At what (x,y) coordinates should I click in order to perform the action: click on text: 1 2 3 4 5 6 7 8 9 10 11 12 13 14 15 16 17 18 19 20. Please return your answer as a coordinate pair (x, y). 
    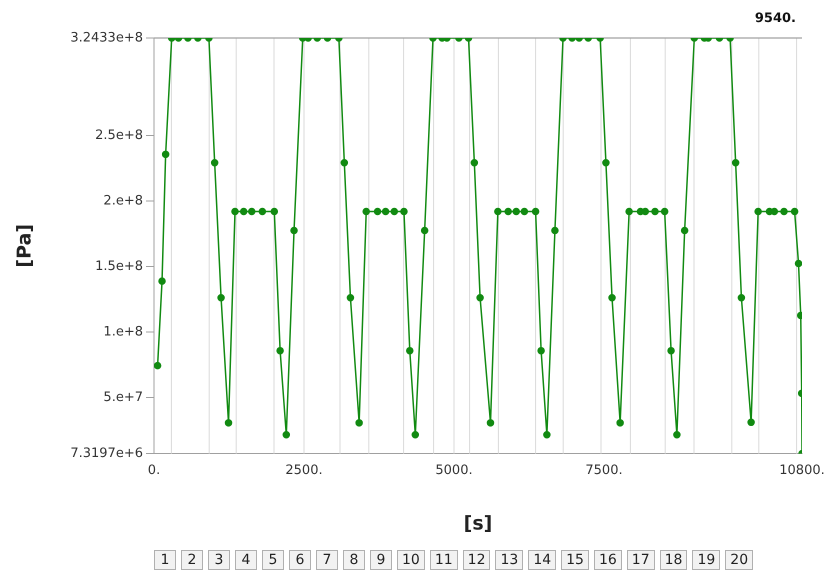
    Looking at the image, I should click on (454, 560).